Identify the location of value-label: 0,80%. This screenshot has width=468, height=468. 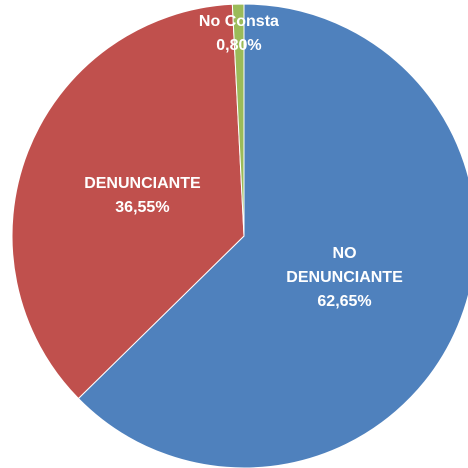
(239, 46).